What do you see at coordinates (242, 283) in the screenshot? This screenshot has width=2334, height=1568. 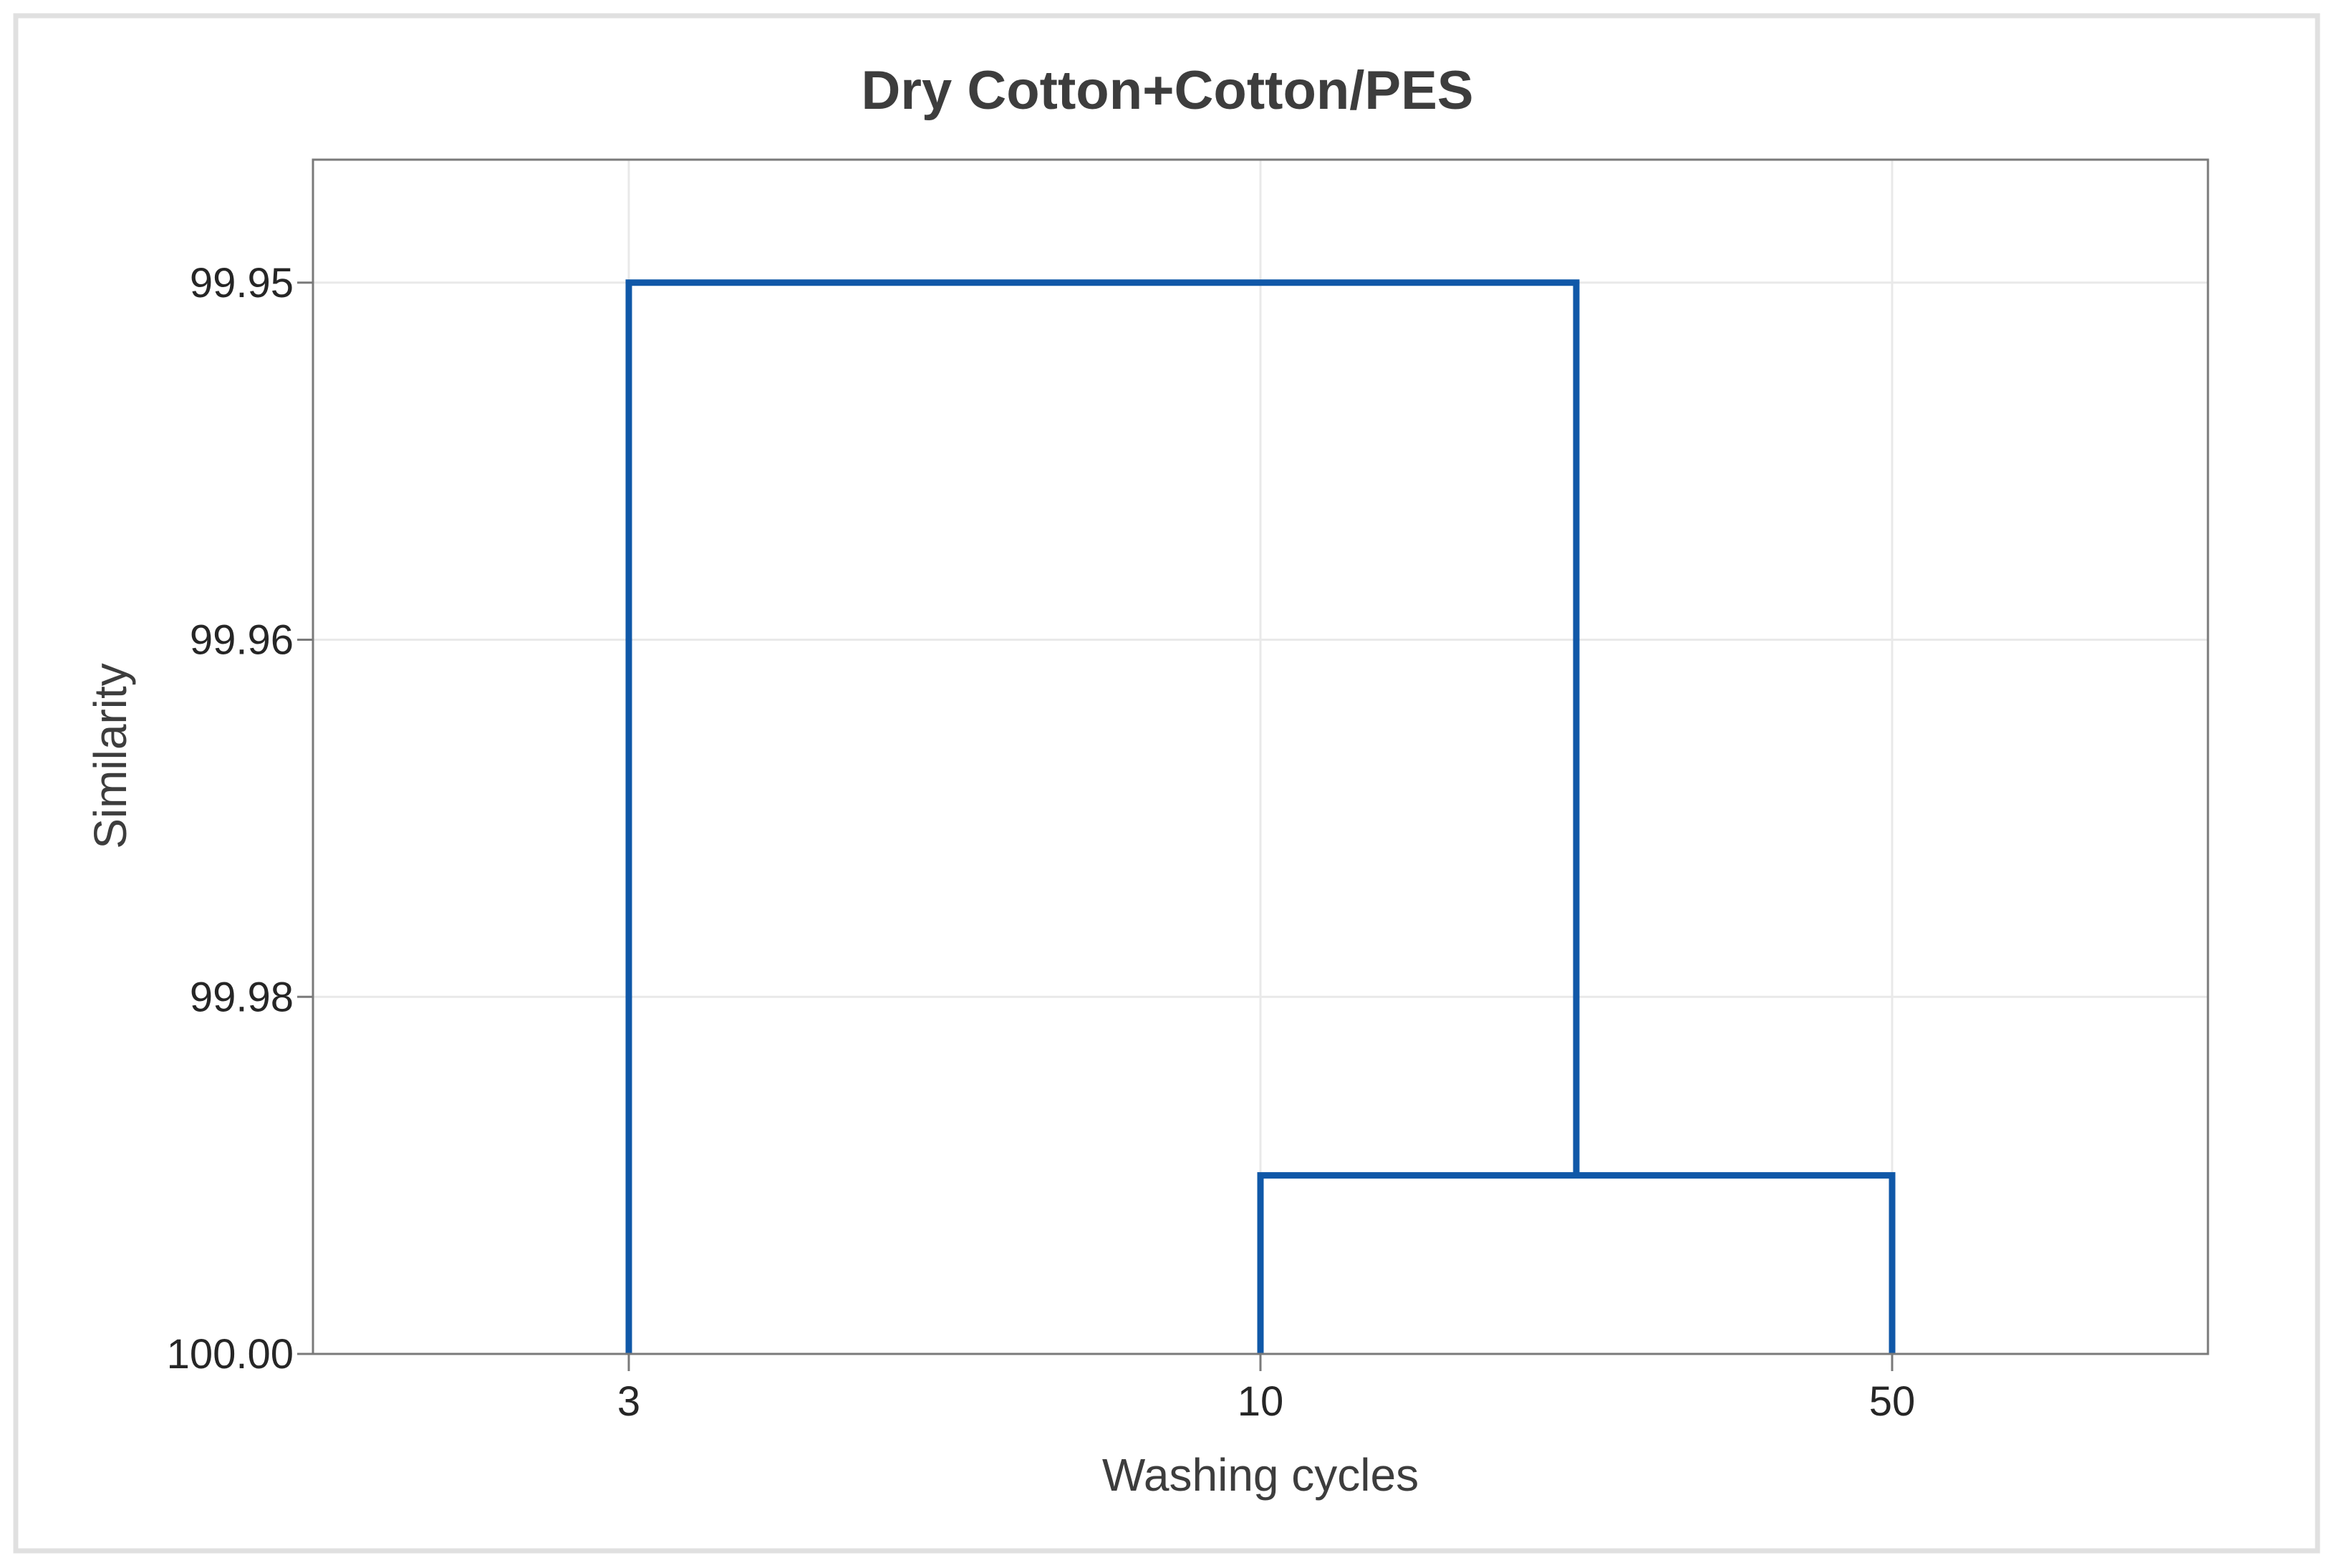 I see `y-tick-label: 99.95` at bounding box center [242, 283].